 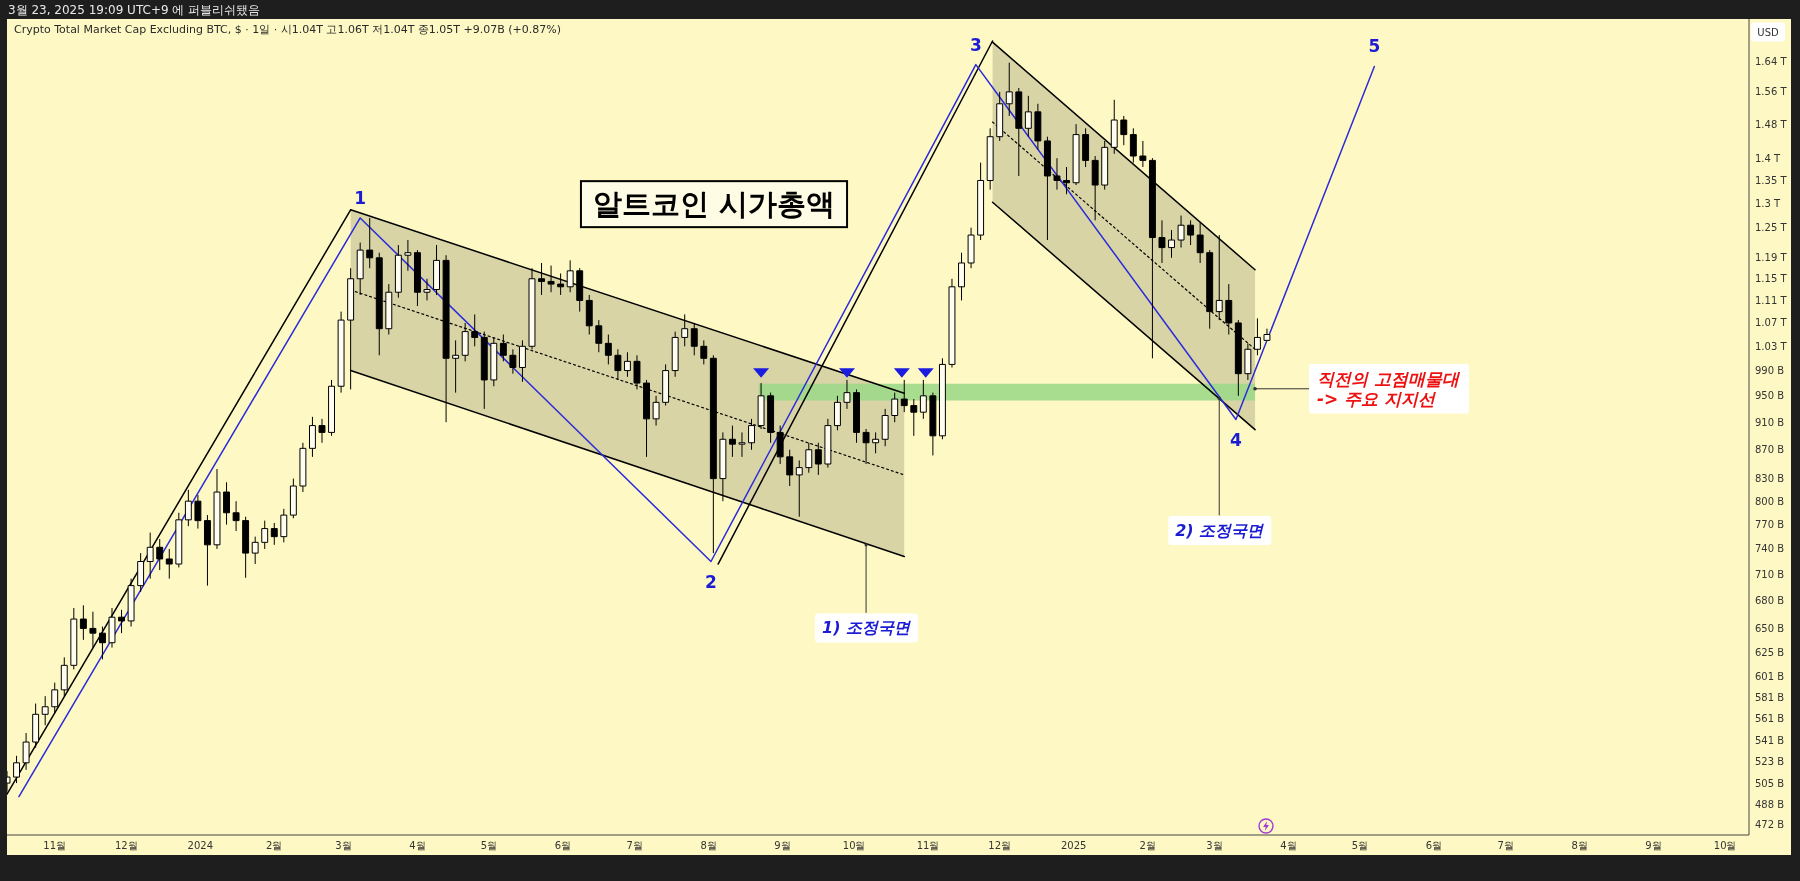 I want to click on y-tick-label: 1.48 T, so click(x=1771, y=124).